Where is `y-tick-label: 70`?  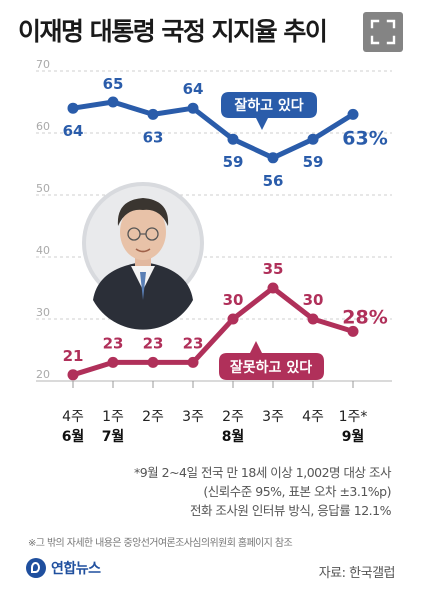
y-tick-label: 70 is located at coordinates (43, 64).